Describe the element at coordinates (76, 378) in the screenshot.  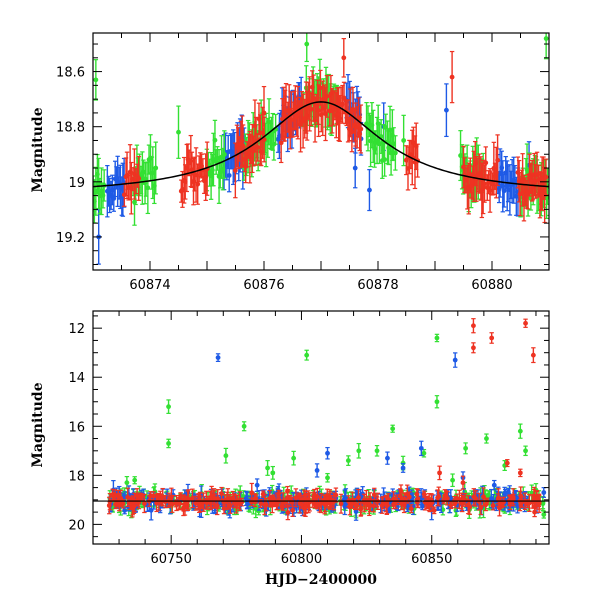
I see `y-tick-label: 14` at that location.